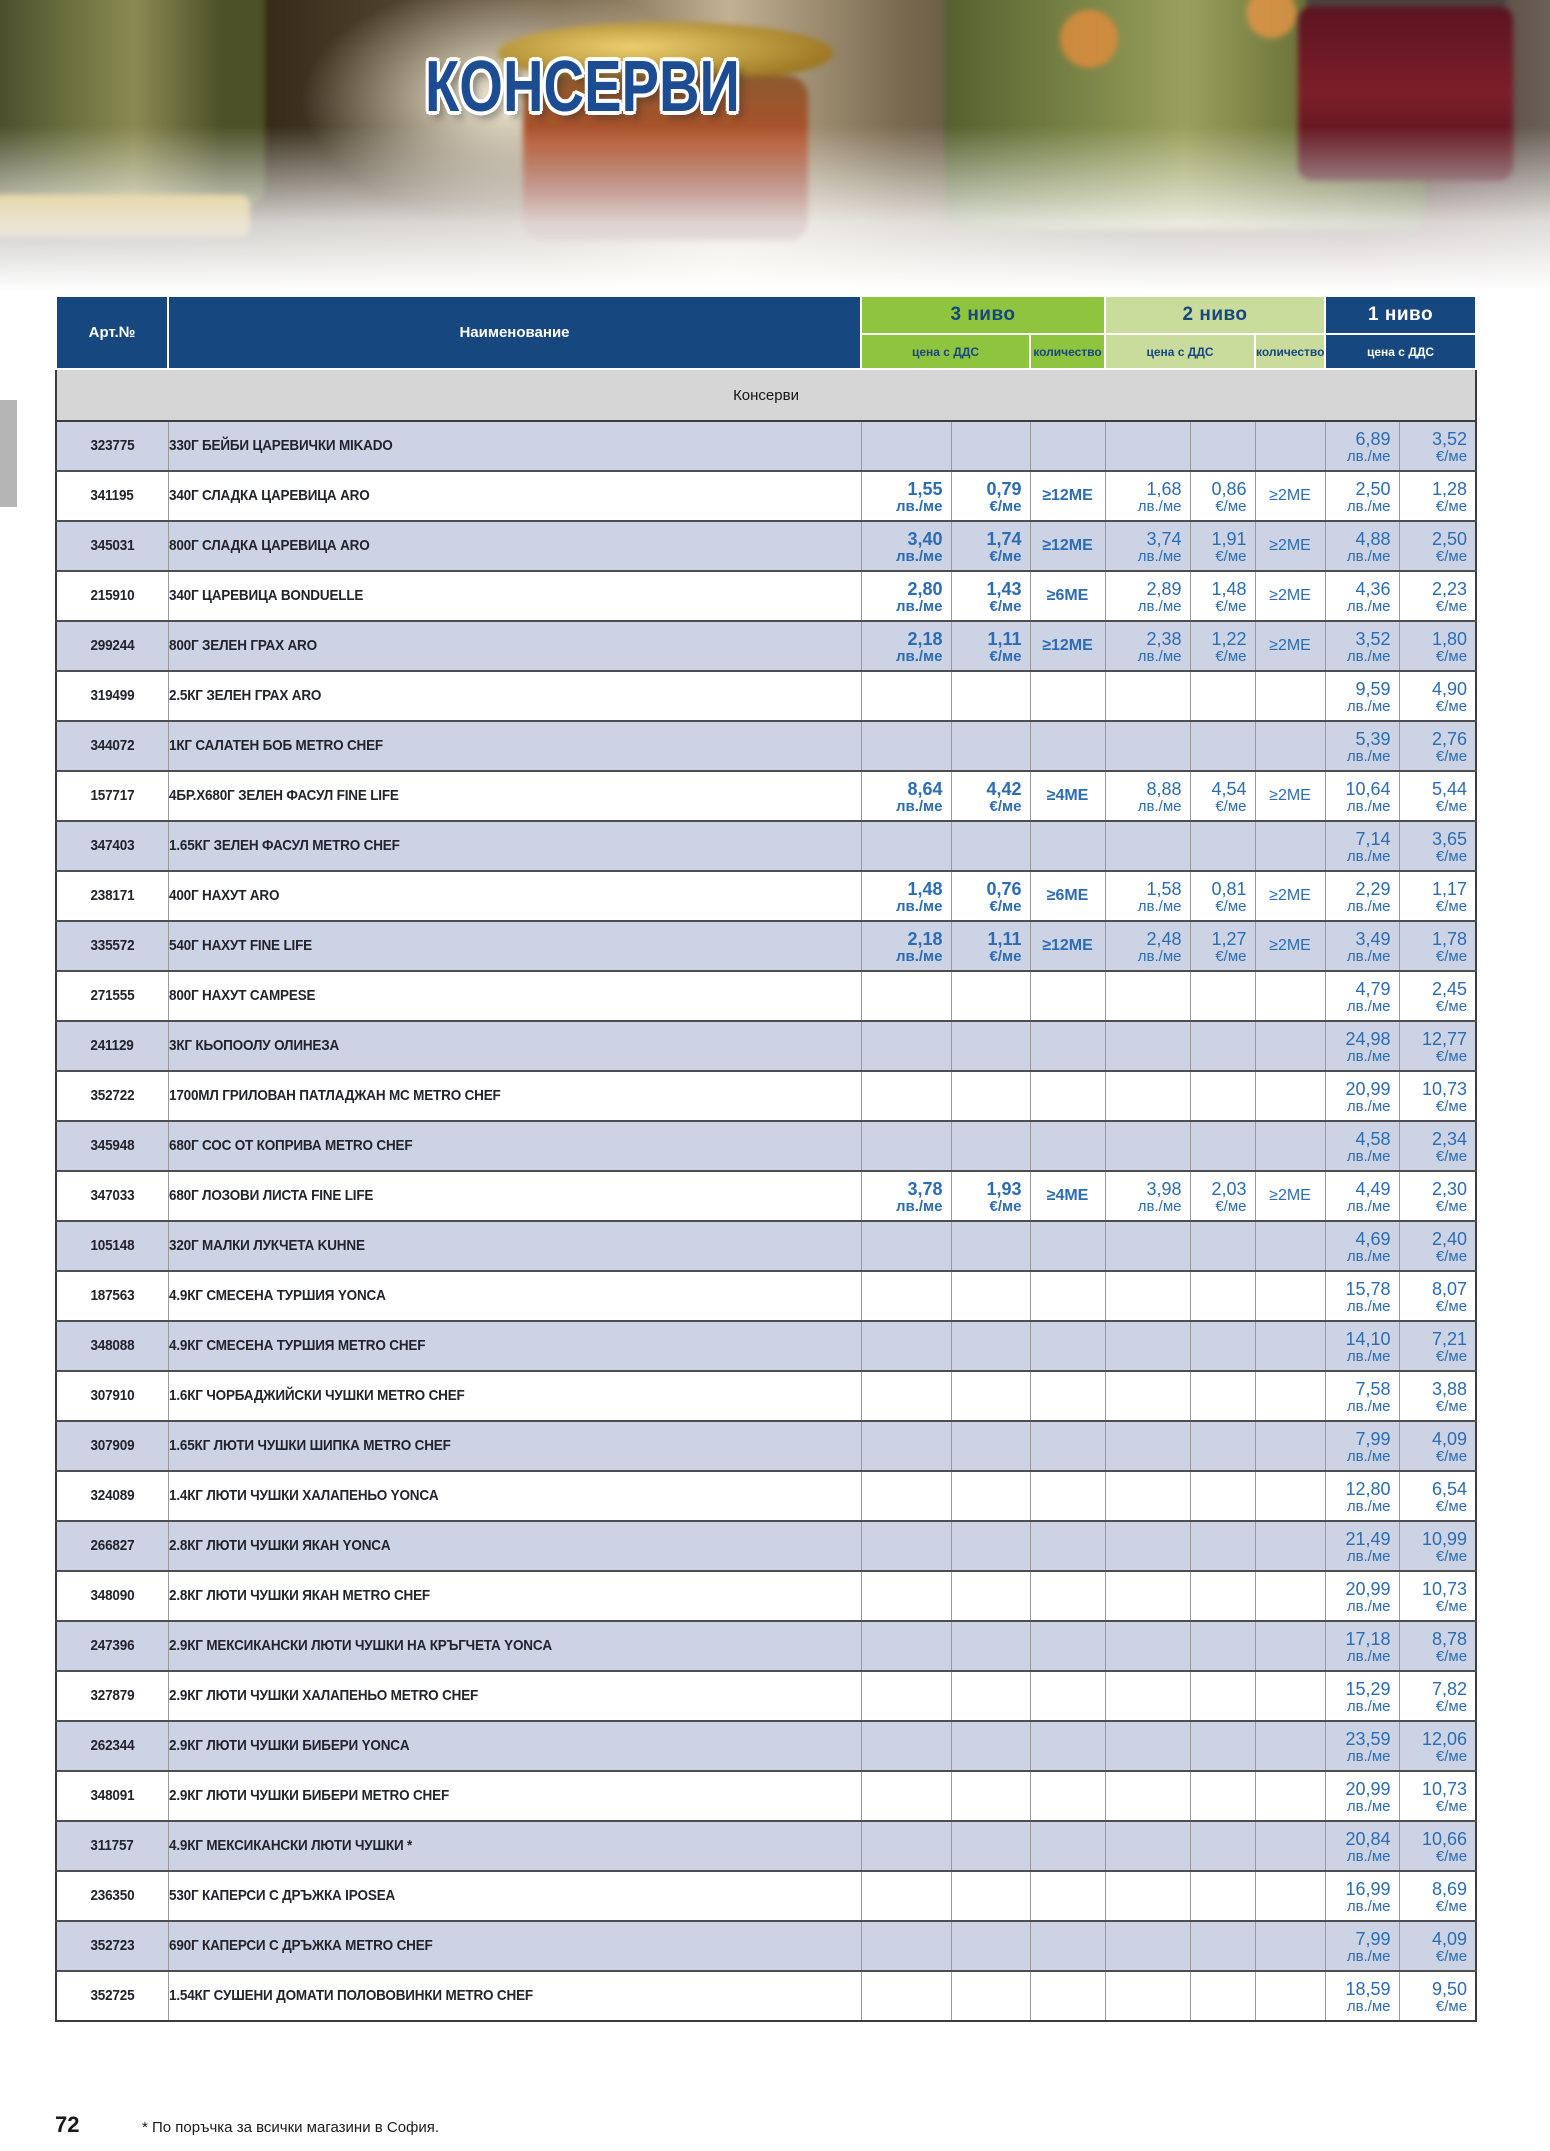  Describe the element at coordinates (775, 150) in the screenshot. I see `header-photo` at that location.